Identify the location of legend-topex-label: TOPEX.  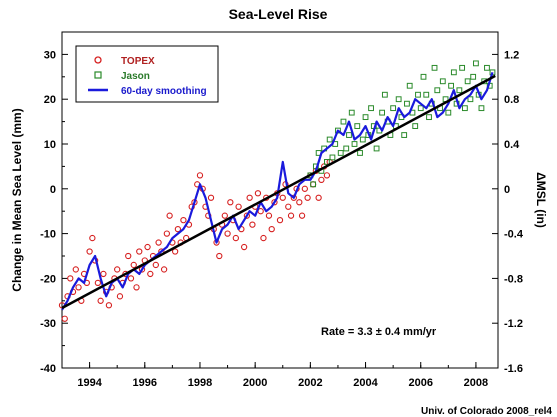
(138, 61).